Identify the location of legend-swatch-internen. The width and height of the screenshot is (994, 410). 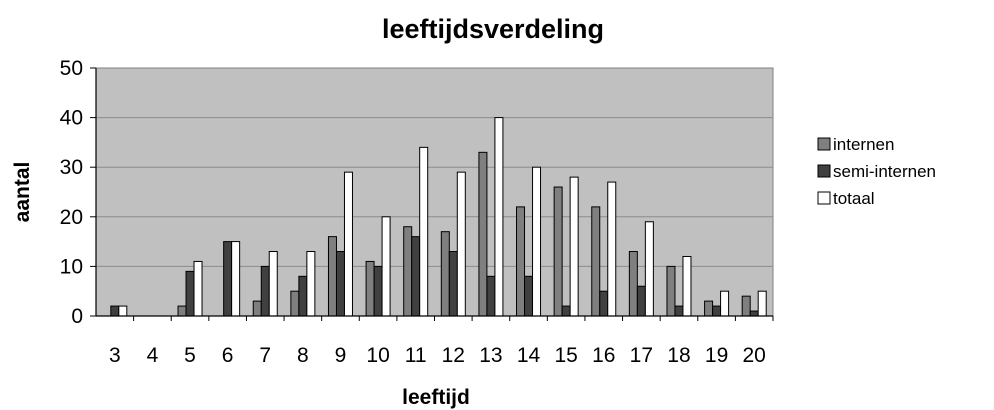
(824, 144).